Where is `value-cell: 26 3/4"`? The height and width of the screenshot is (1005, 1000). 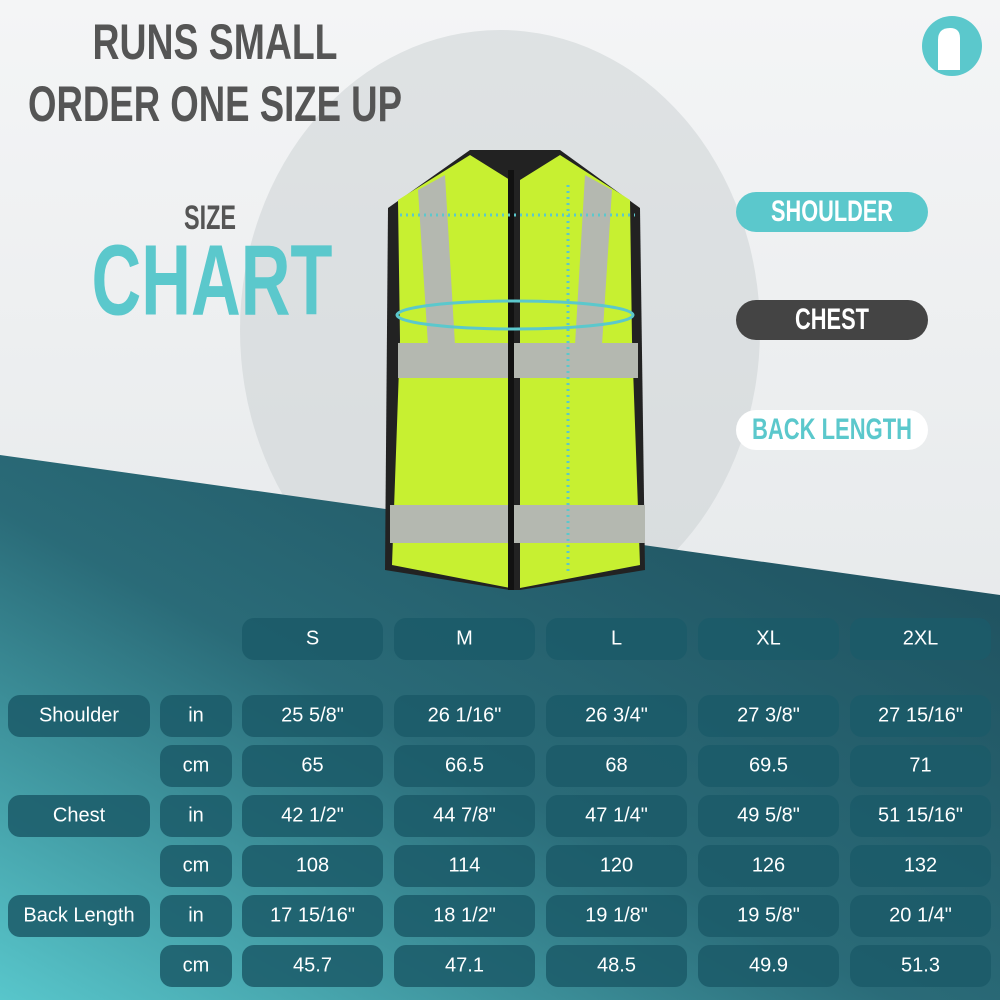
value-cell: 26 3/4" is located at coordinates (616, 715).